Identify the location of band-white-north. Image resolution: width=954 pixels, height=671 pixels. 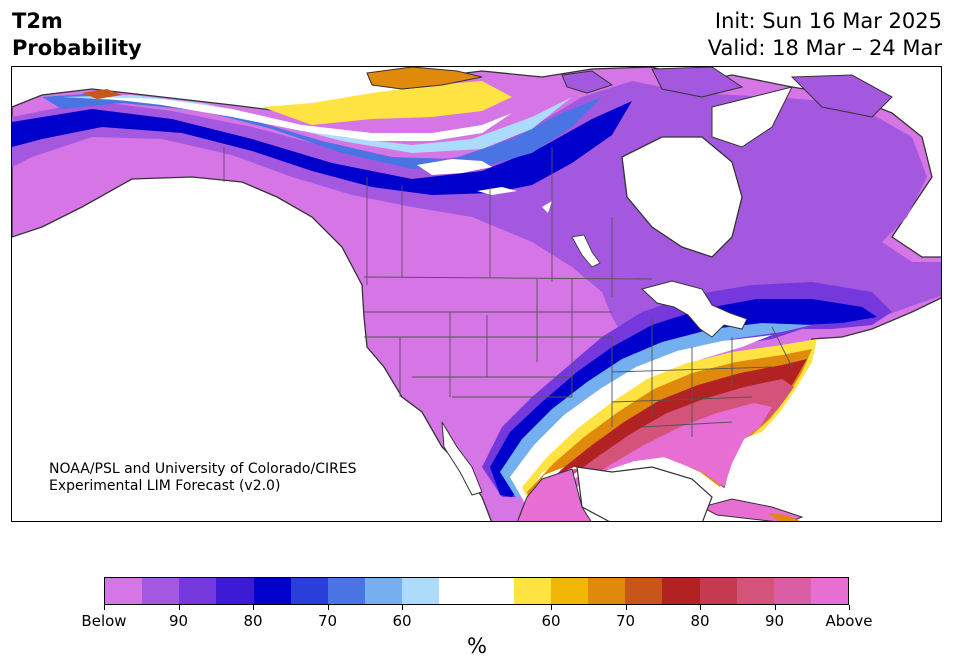
(302, 119).